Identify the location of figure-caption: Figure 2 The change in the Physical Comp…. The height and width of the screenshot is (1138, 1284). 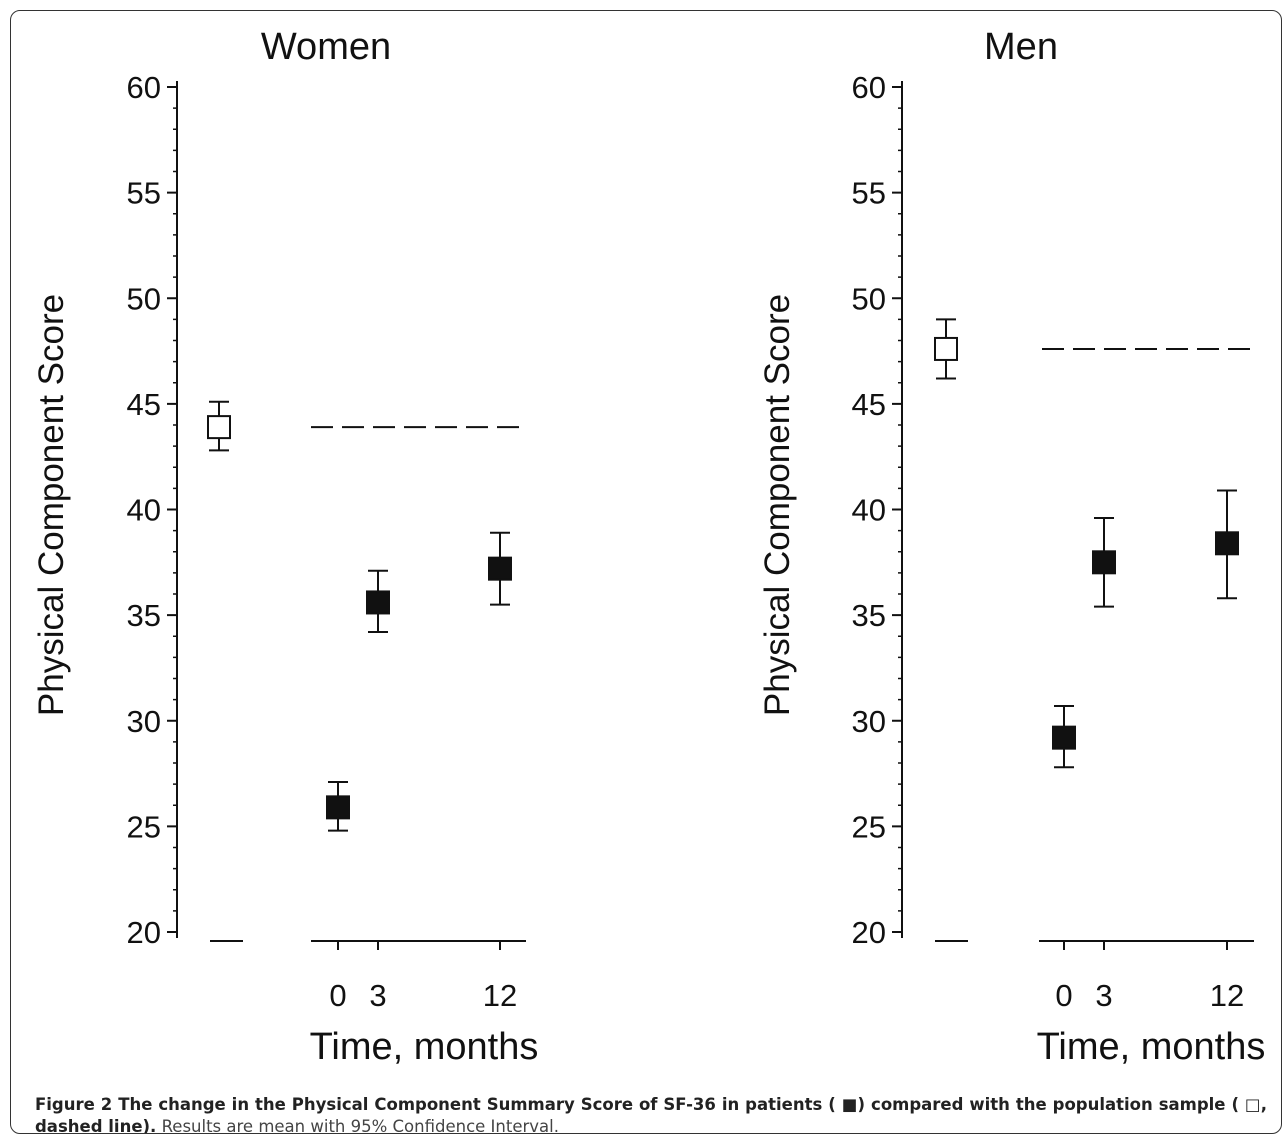
(651, 1114).